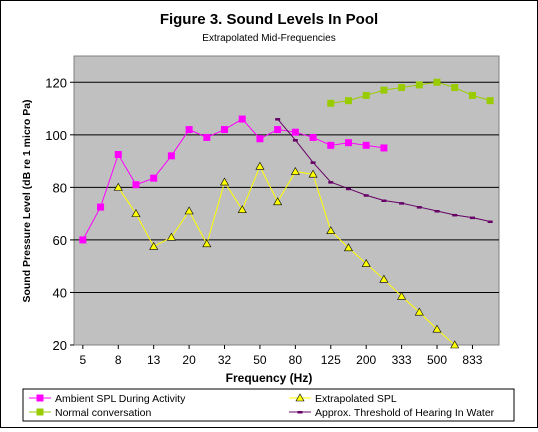 This screenshot has height=432, width=538. What do you see at coordinates (27, 200) in the screenshot?
I see `y-axis-label: Sound Pressure Level (dB re 1 micro Pa)` at bounding box center [27, 200].